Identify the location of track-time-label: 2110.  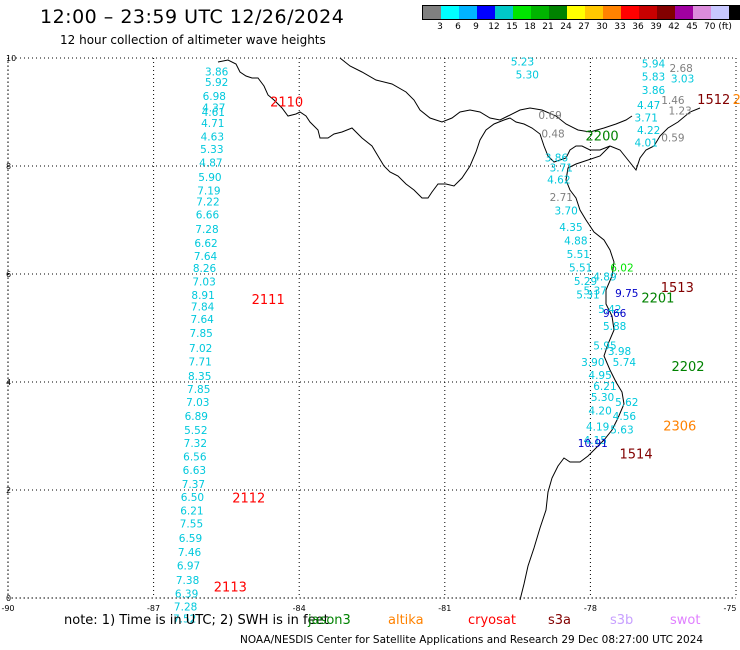
(286, 103).